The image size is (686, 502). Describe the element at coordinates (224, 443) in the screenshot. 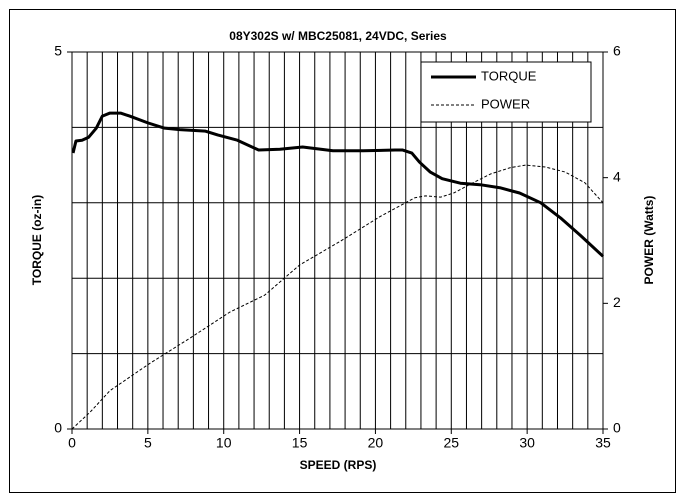

I see `x-tick-label: 10` at that location.